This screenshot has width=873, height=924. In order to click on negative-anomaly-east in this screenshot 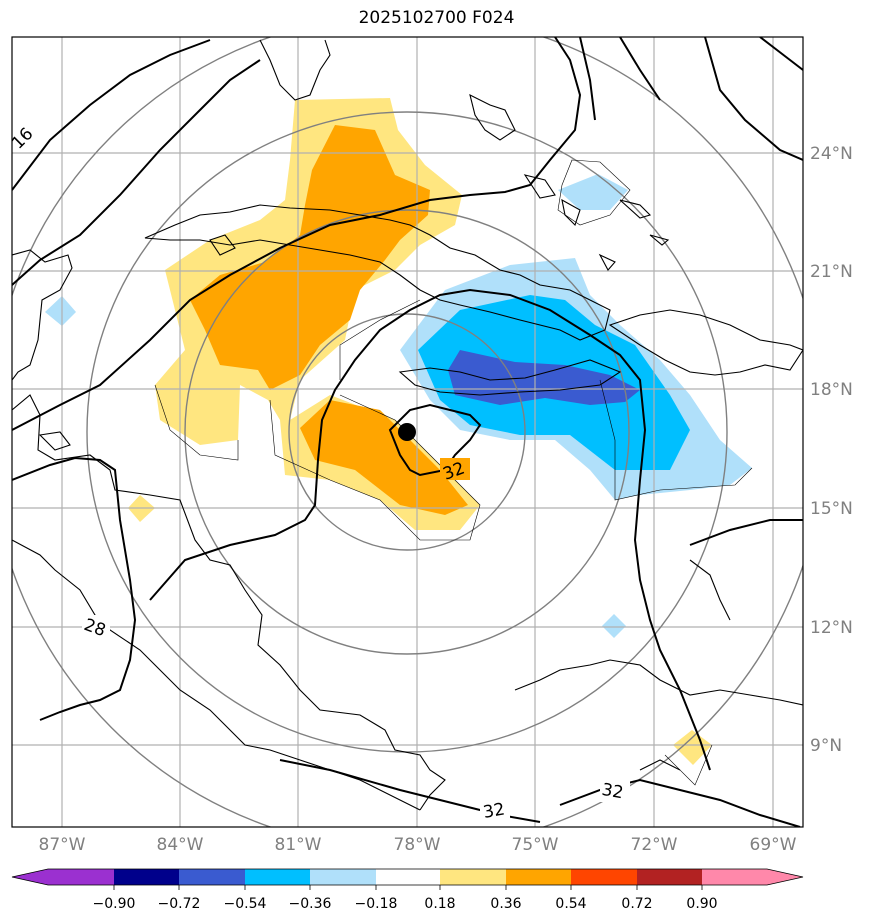, I will do `click(614, 626)`.